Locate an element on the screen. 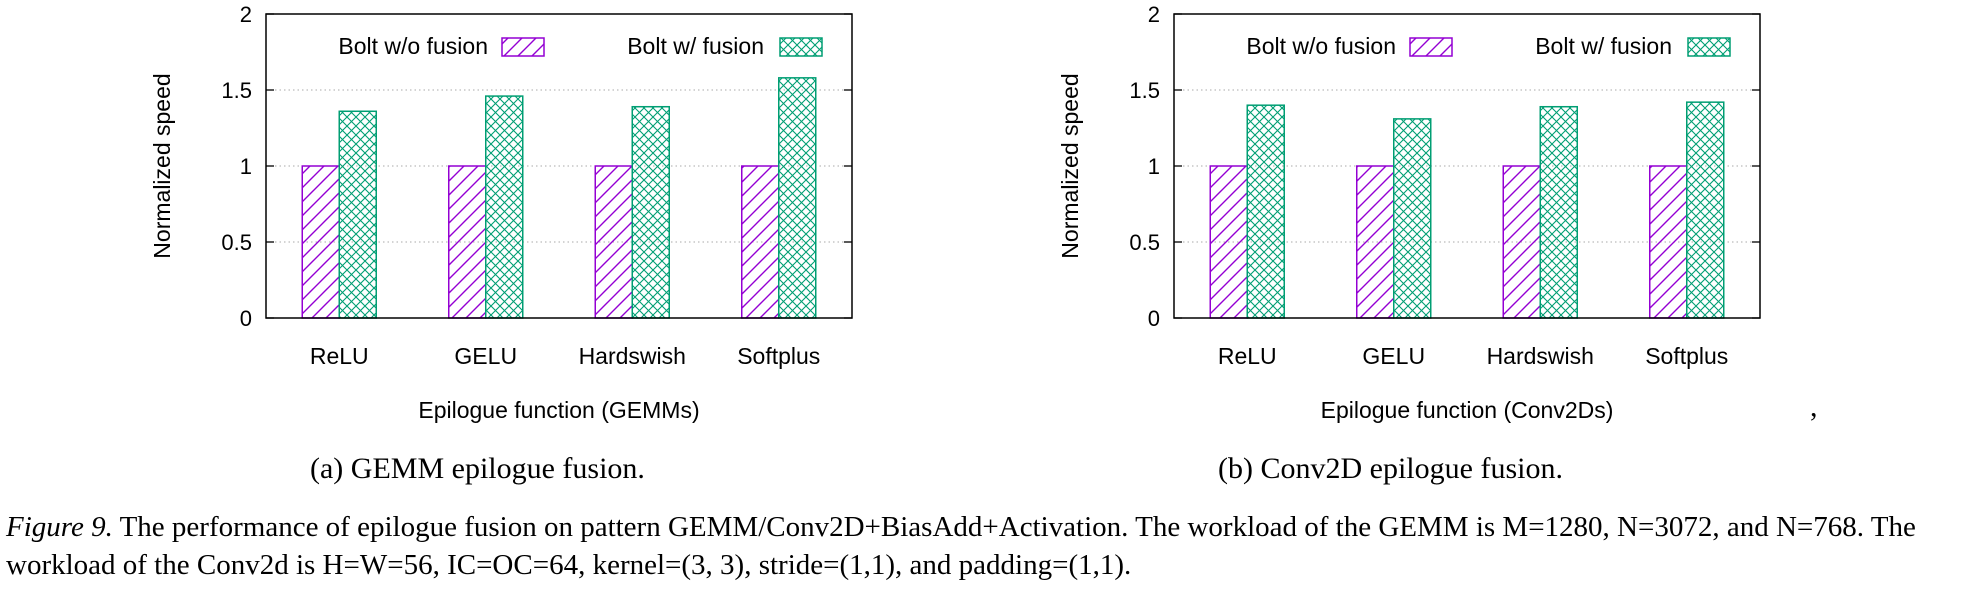 The width and height of the screenshot is (1961, 593). x-axis-label: Epilogue function (Conv2Ds) is located at coordinates (1467, 410).